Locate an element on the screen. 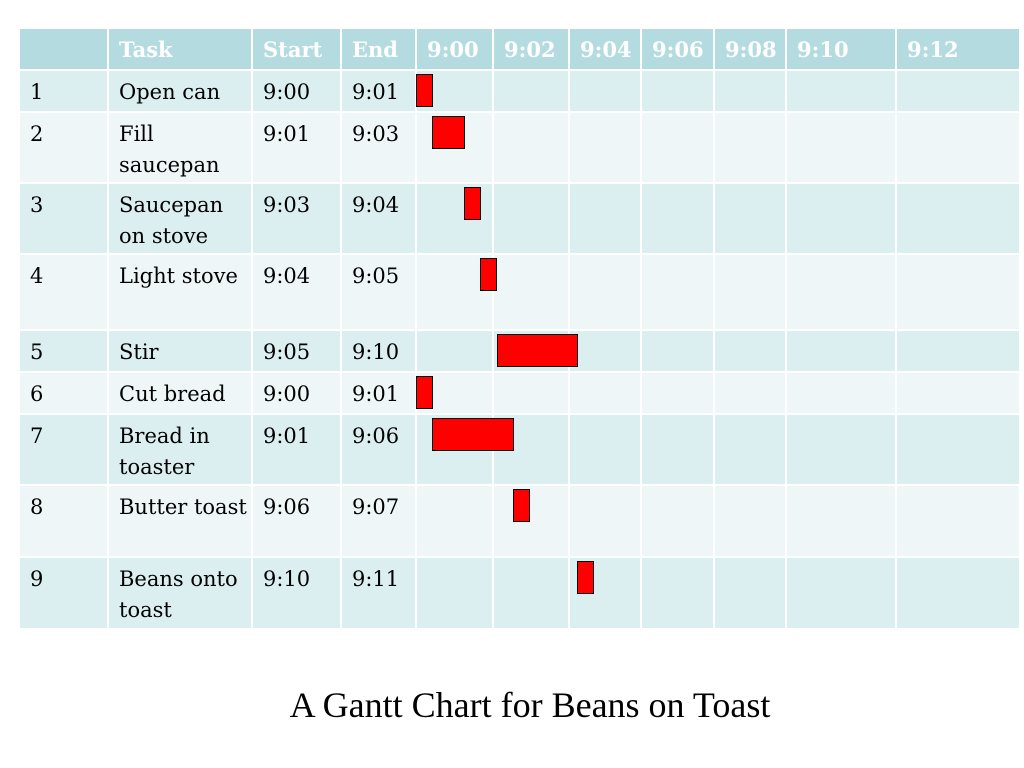 The image size is (1024, 768). task-row: 1 Open can 9:00 9:01 is located at coordinates (520, 90).